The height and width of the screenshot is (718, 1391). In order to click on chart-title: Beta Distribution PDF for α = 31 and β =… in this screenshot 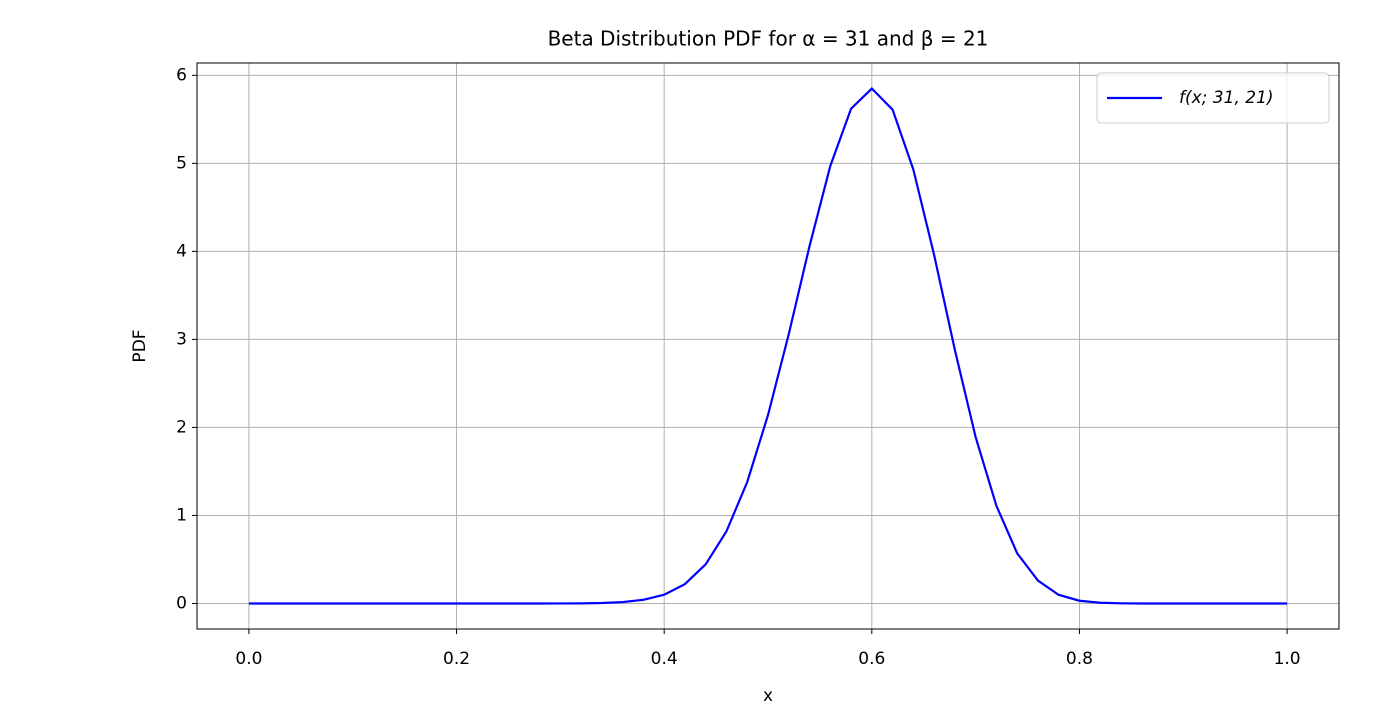, I will do `click(768, 39)`.